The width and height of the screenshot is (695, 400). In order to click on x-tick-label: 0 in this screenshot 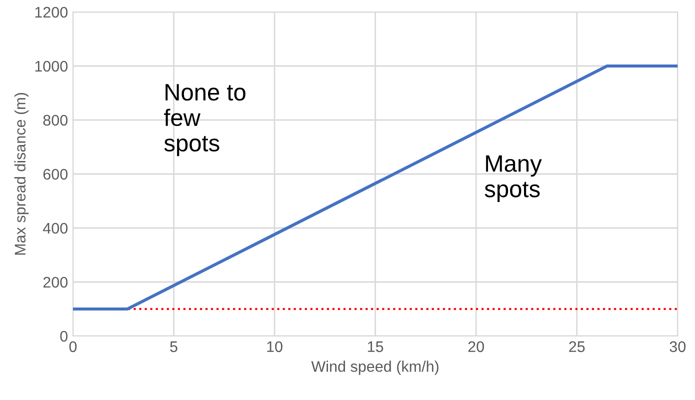, I will do `click(73, 346)`.